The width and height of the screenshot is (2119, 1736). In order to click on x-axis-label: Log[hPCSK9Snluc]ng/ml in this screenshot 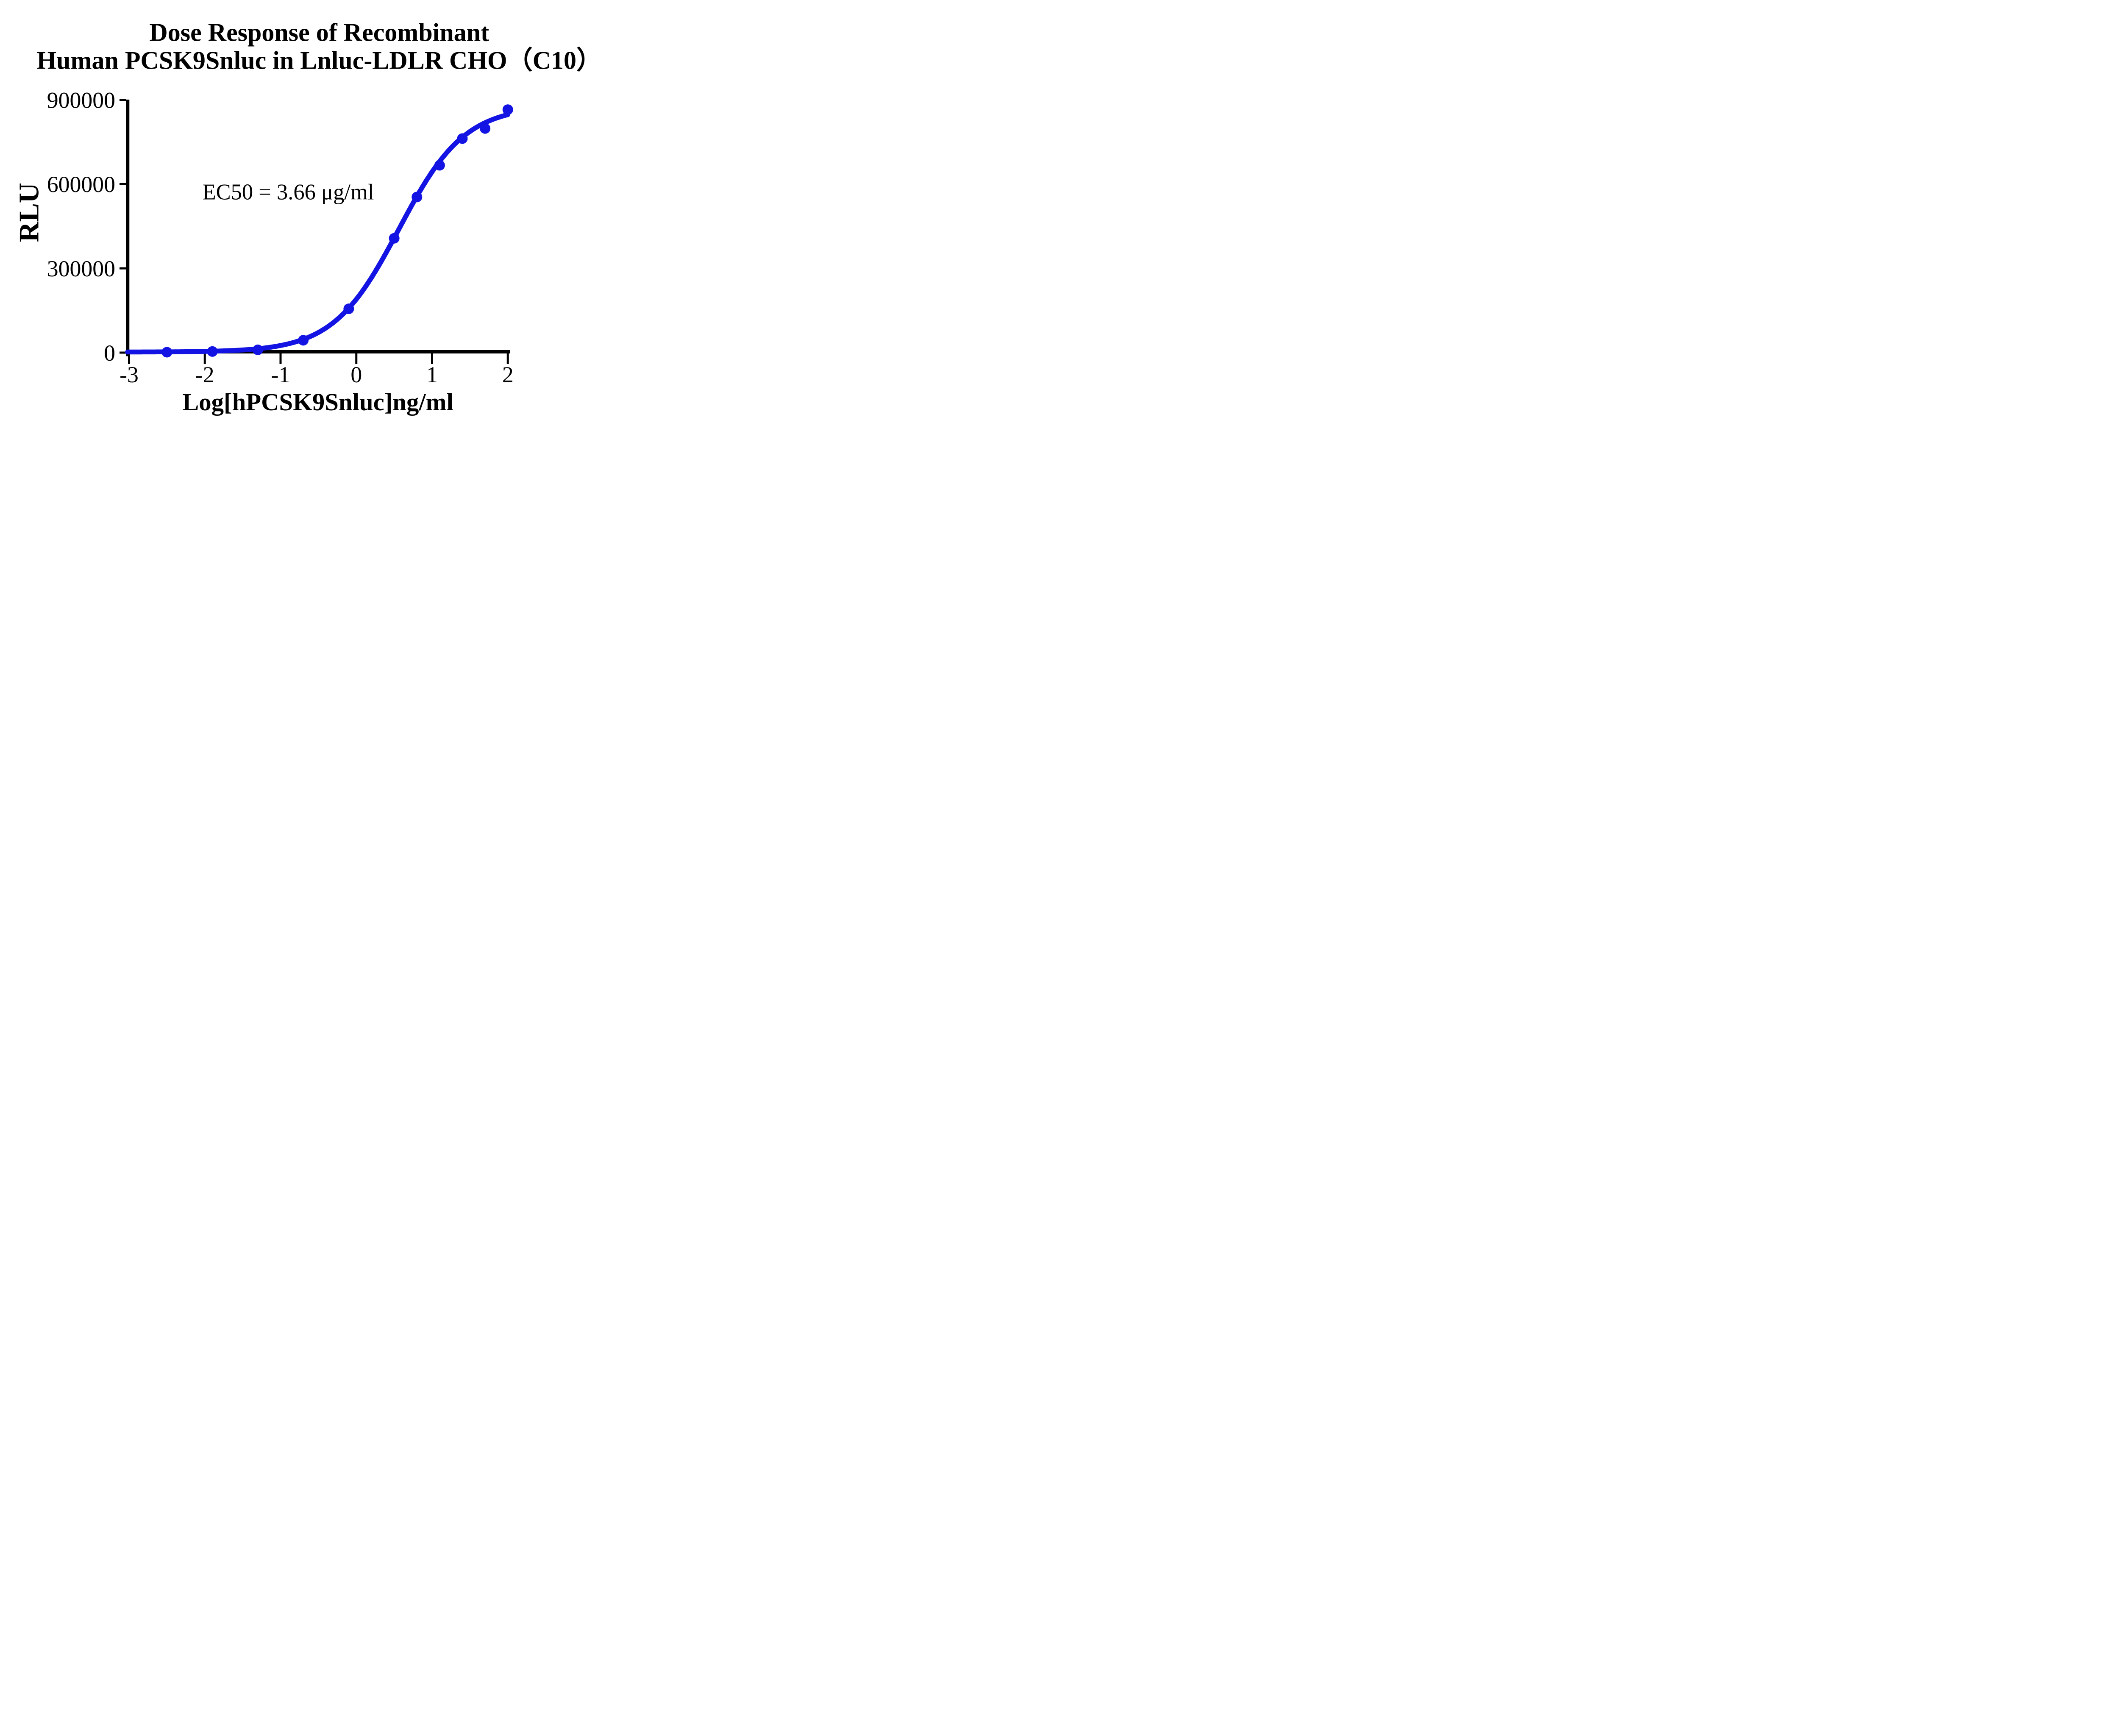, I will do `click(317, 402)`.